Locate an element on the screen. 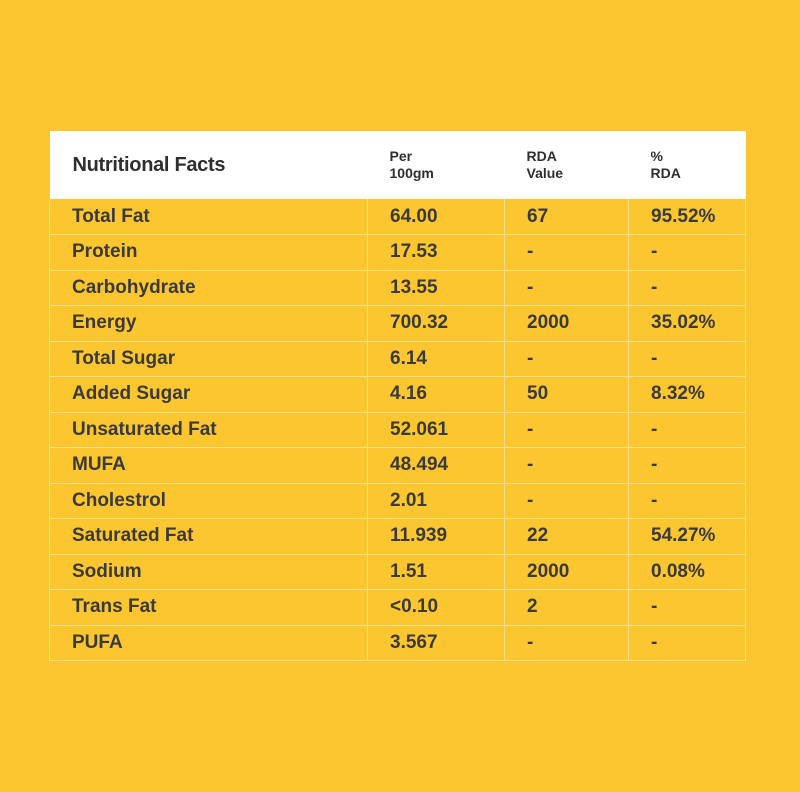 The width and height of the screenshot is (800, 792). table-row: Energy 700.32 2000 35.02% is located at coordinates (397, 323).